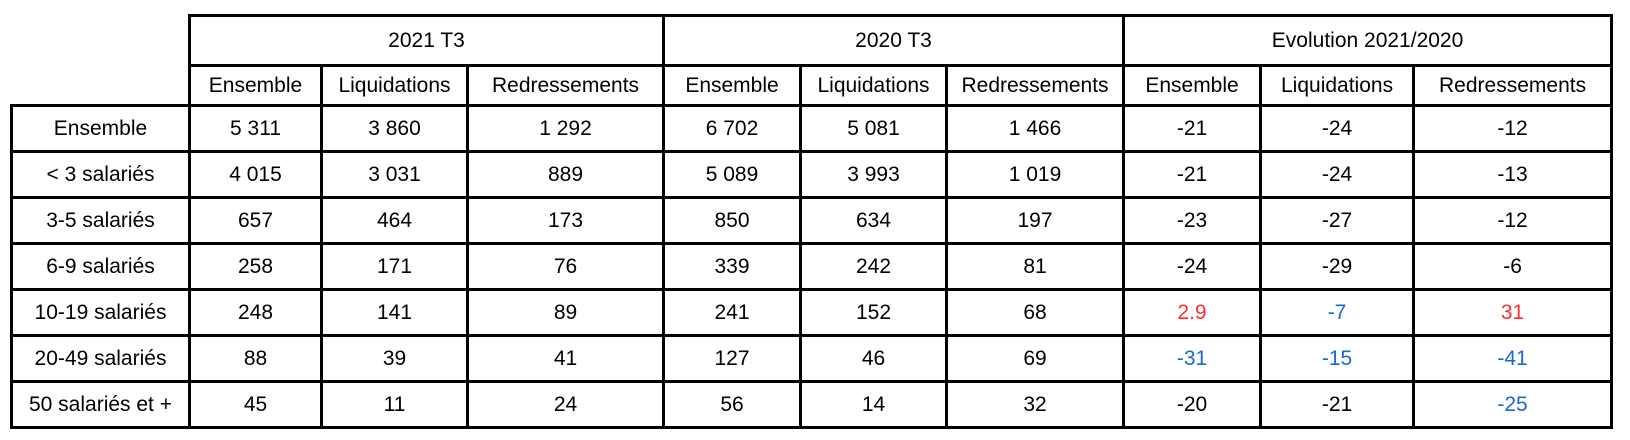  Describe the element at coordinates (565, 174) in the screenshot. I see `table-cell: 889` at that location.